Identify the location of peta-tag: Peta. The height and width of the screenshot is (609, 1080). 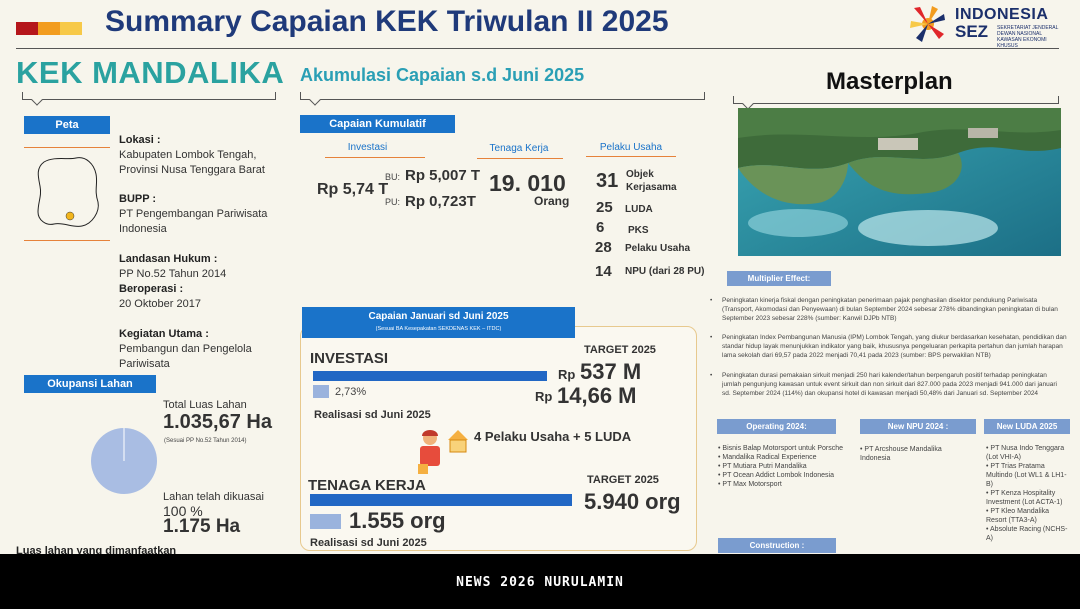
(67, 125).